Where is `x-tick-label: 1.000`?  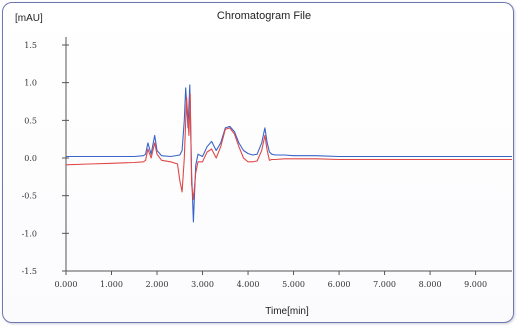
x-tick-label: 1.000 is located at coordinates (111, 284).